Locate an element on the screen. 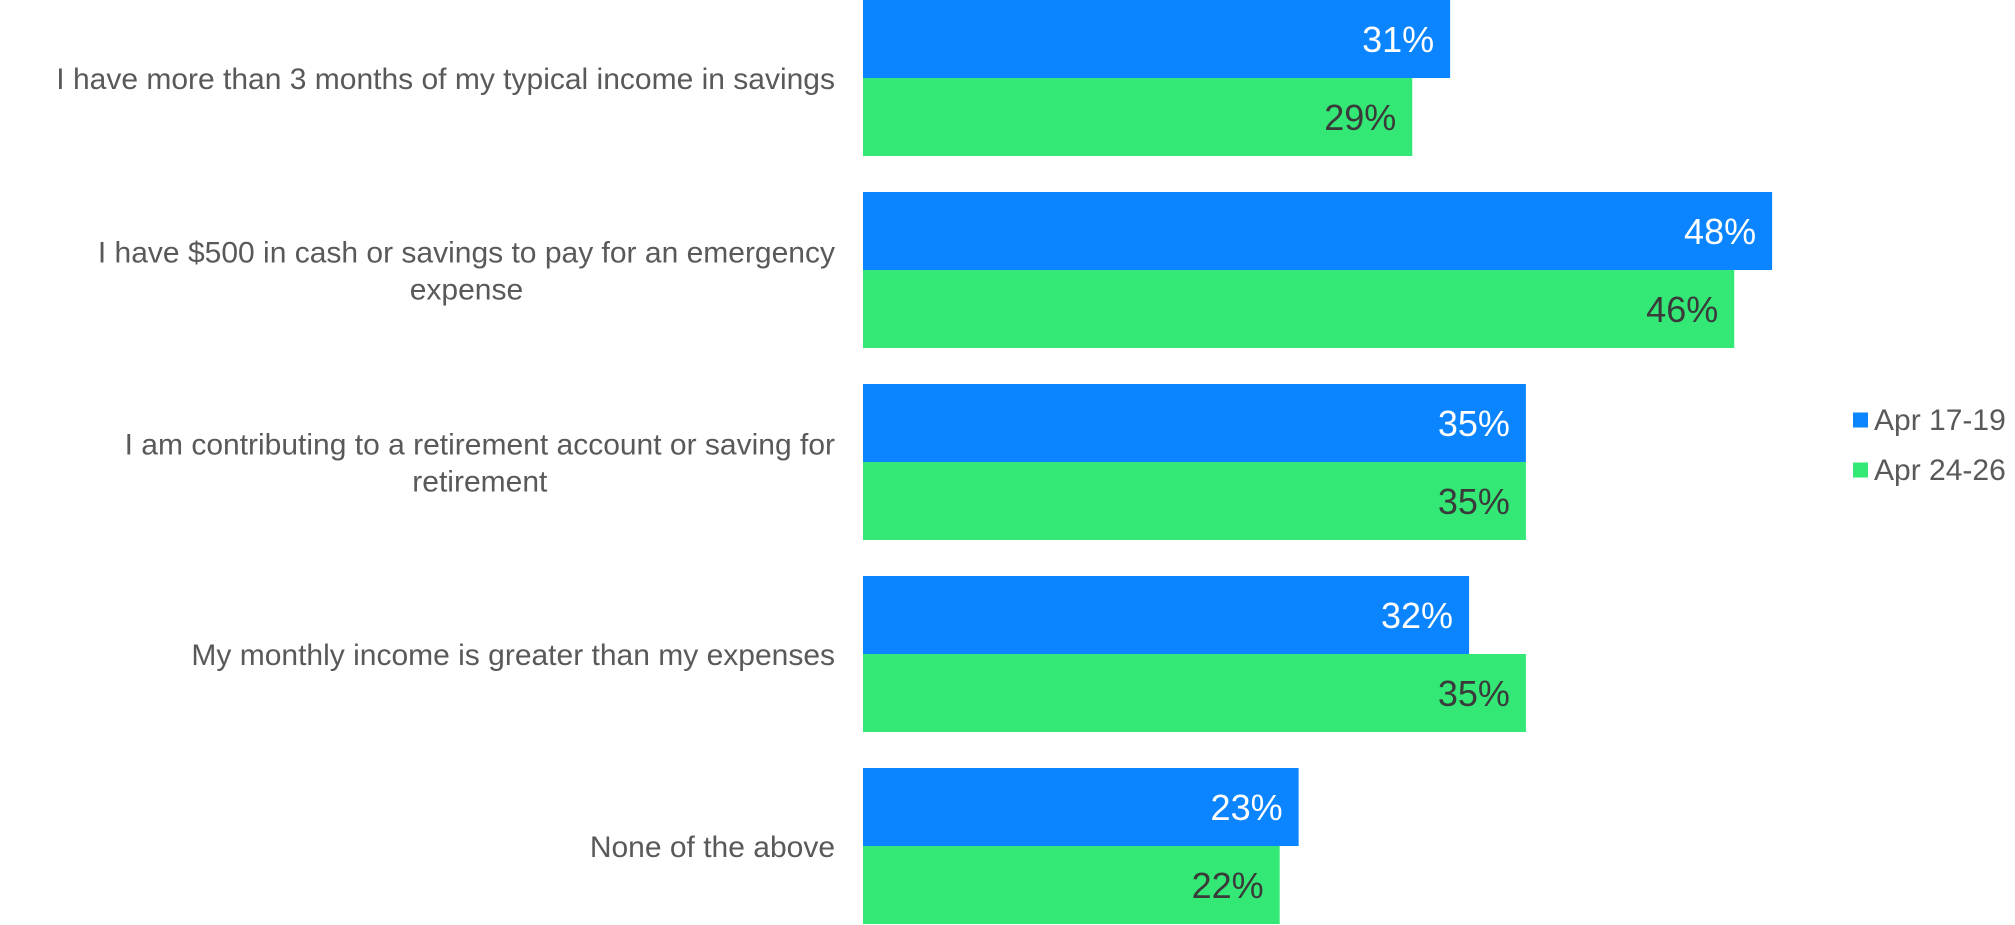  legend-label-2: Apr 24-26 is located at coordinates (1940, 470).